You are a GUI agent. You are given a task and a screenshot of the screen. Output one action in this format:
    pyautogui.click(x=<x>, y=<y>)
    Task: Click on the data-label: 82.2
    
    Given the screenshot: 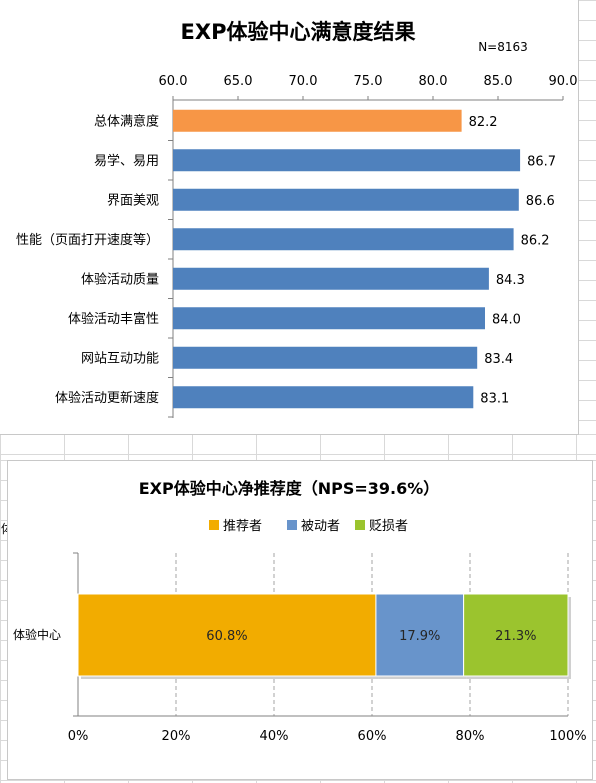 What is the action you would take?
    pyautogui.click(x=483, y=122)
    